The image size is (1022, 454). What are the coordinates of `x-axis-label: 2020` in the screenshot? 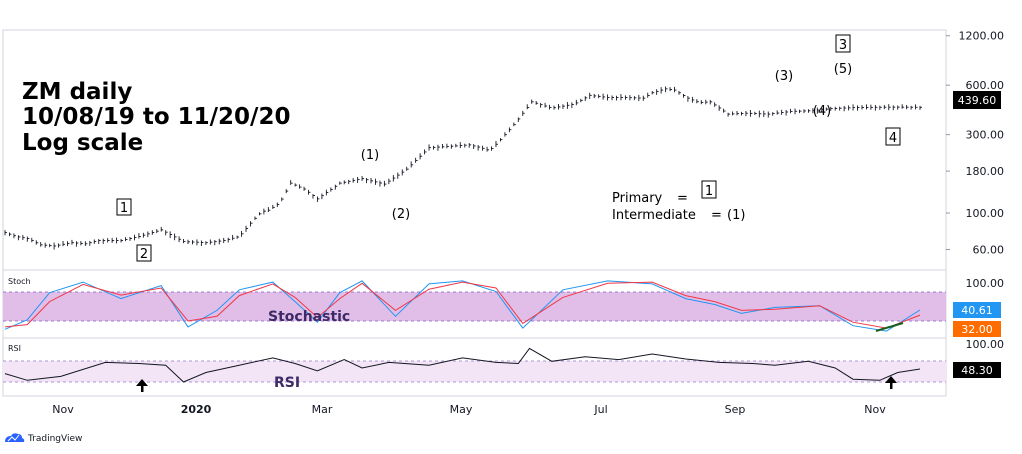 It's located at (196, 409).